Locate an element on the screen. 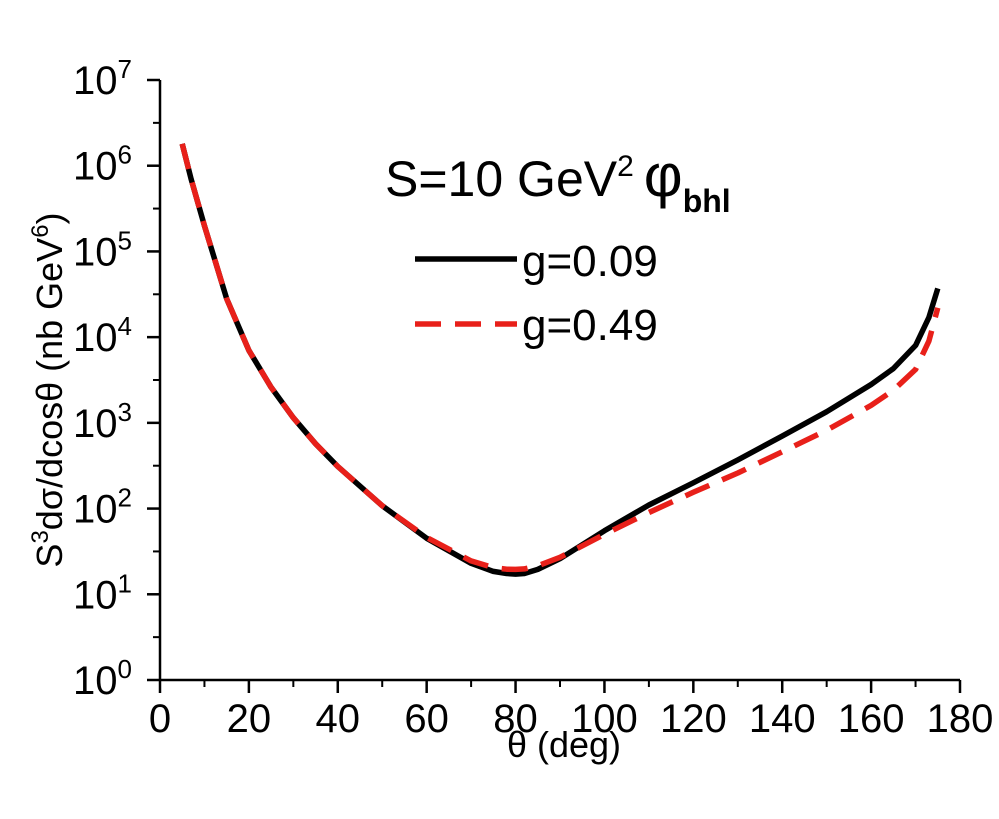  x-tick-label: 20 is located at coordinates (249, 719).